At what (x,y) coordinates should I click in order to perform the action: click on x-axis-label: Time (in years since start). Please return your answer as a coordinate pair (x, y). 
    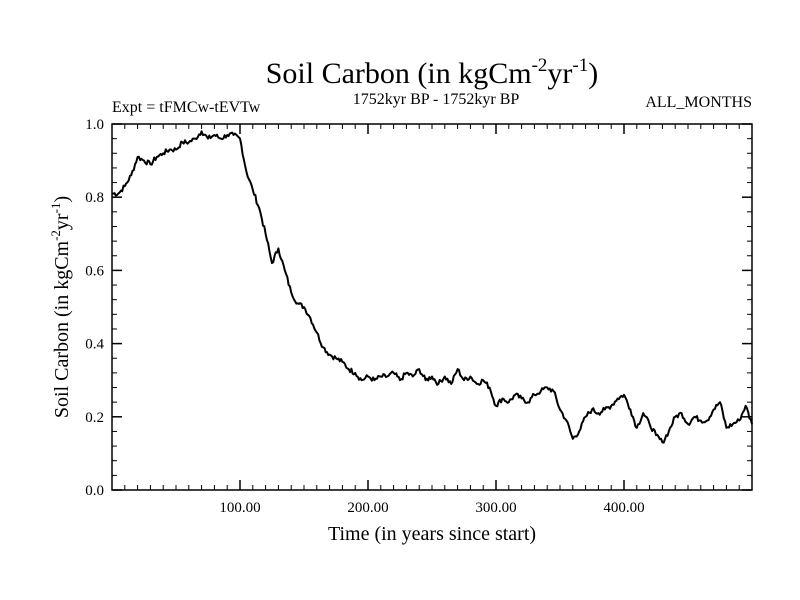
    Looking at the image, I should click on (432, 534).